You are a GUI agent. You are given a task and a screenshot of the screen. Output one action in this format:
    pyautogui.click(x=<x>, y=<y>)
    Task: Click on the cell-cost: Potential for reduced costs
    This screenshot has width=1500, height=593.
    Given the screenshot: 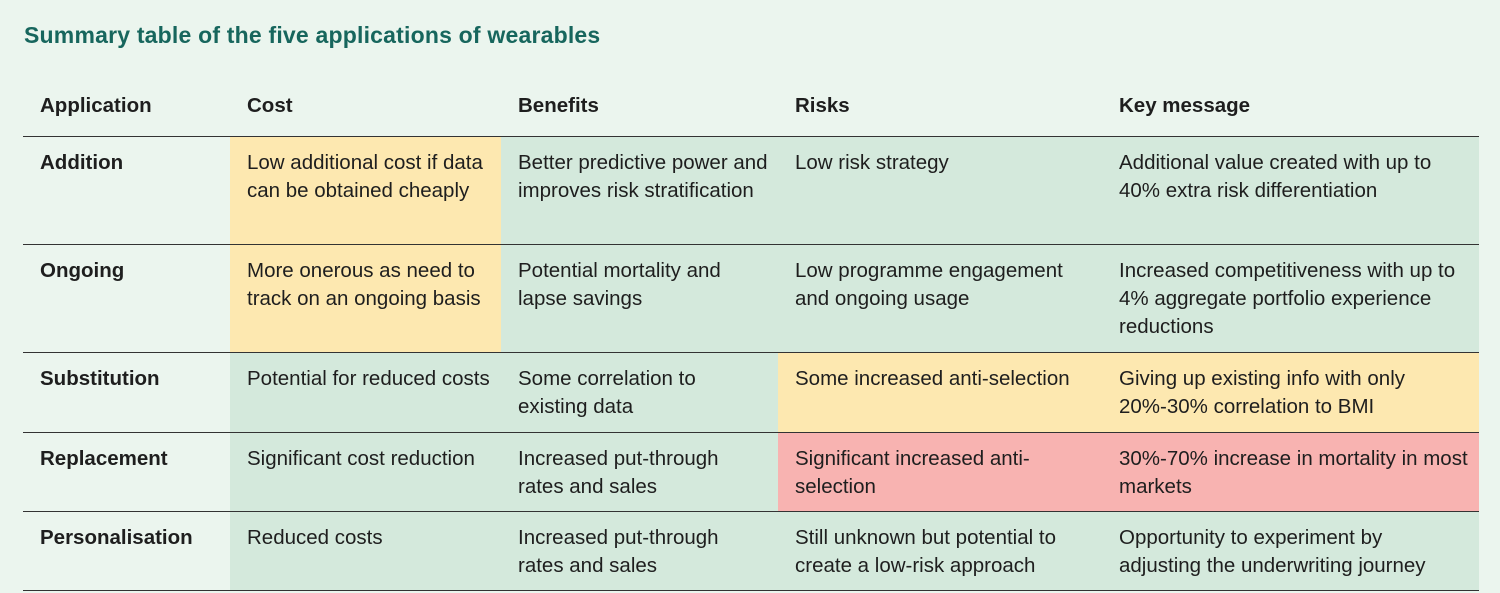 What is the action you would take?
    pyautogui.click(x=365, y=392)
    